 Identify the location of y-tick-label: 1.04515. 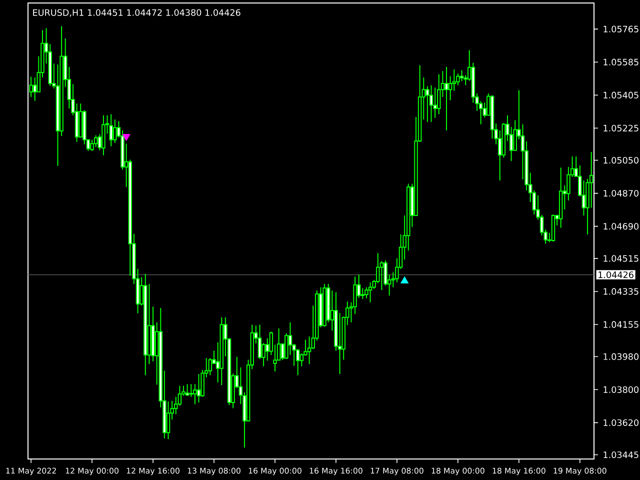
(621, 258).